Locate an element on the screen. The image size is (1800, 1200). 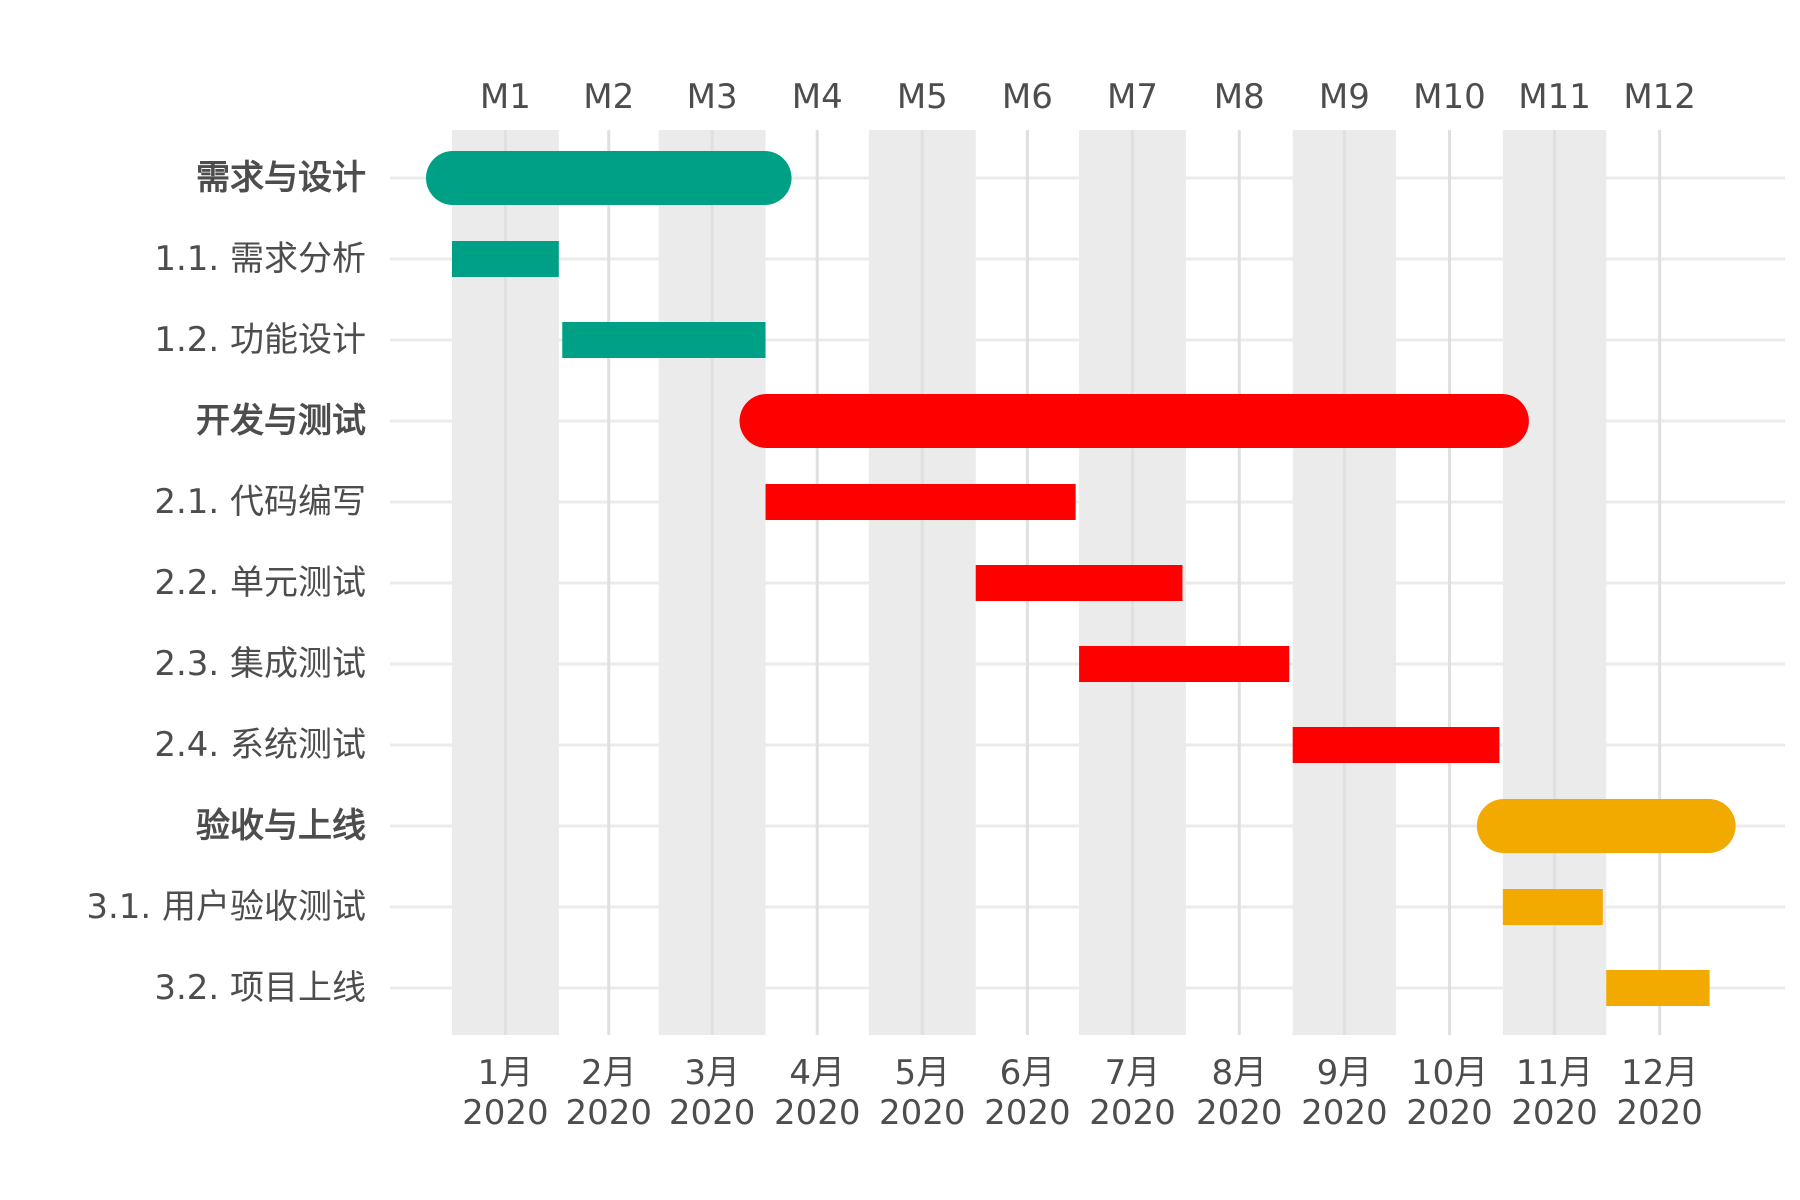
task-label: 2.3. 集成测试 is located at coordinates (260, 664).